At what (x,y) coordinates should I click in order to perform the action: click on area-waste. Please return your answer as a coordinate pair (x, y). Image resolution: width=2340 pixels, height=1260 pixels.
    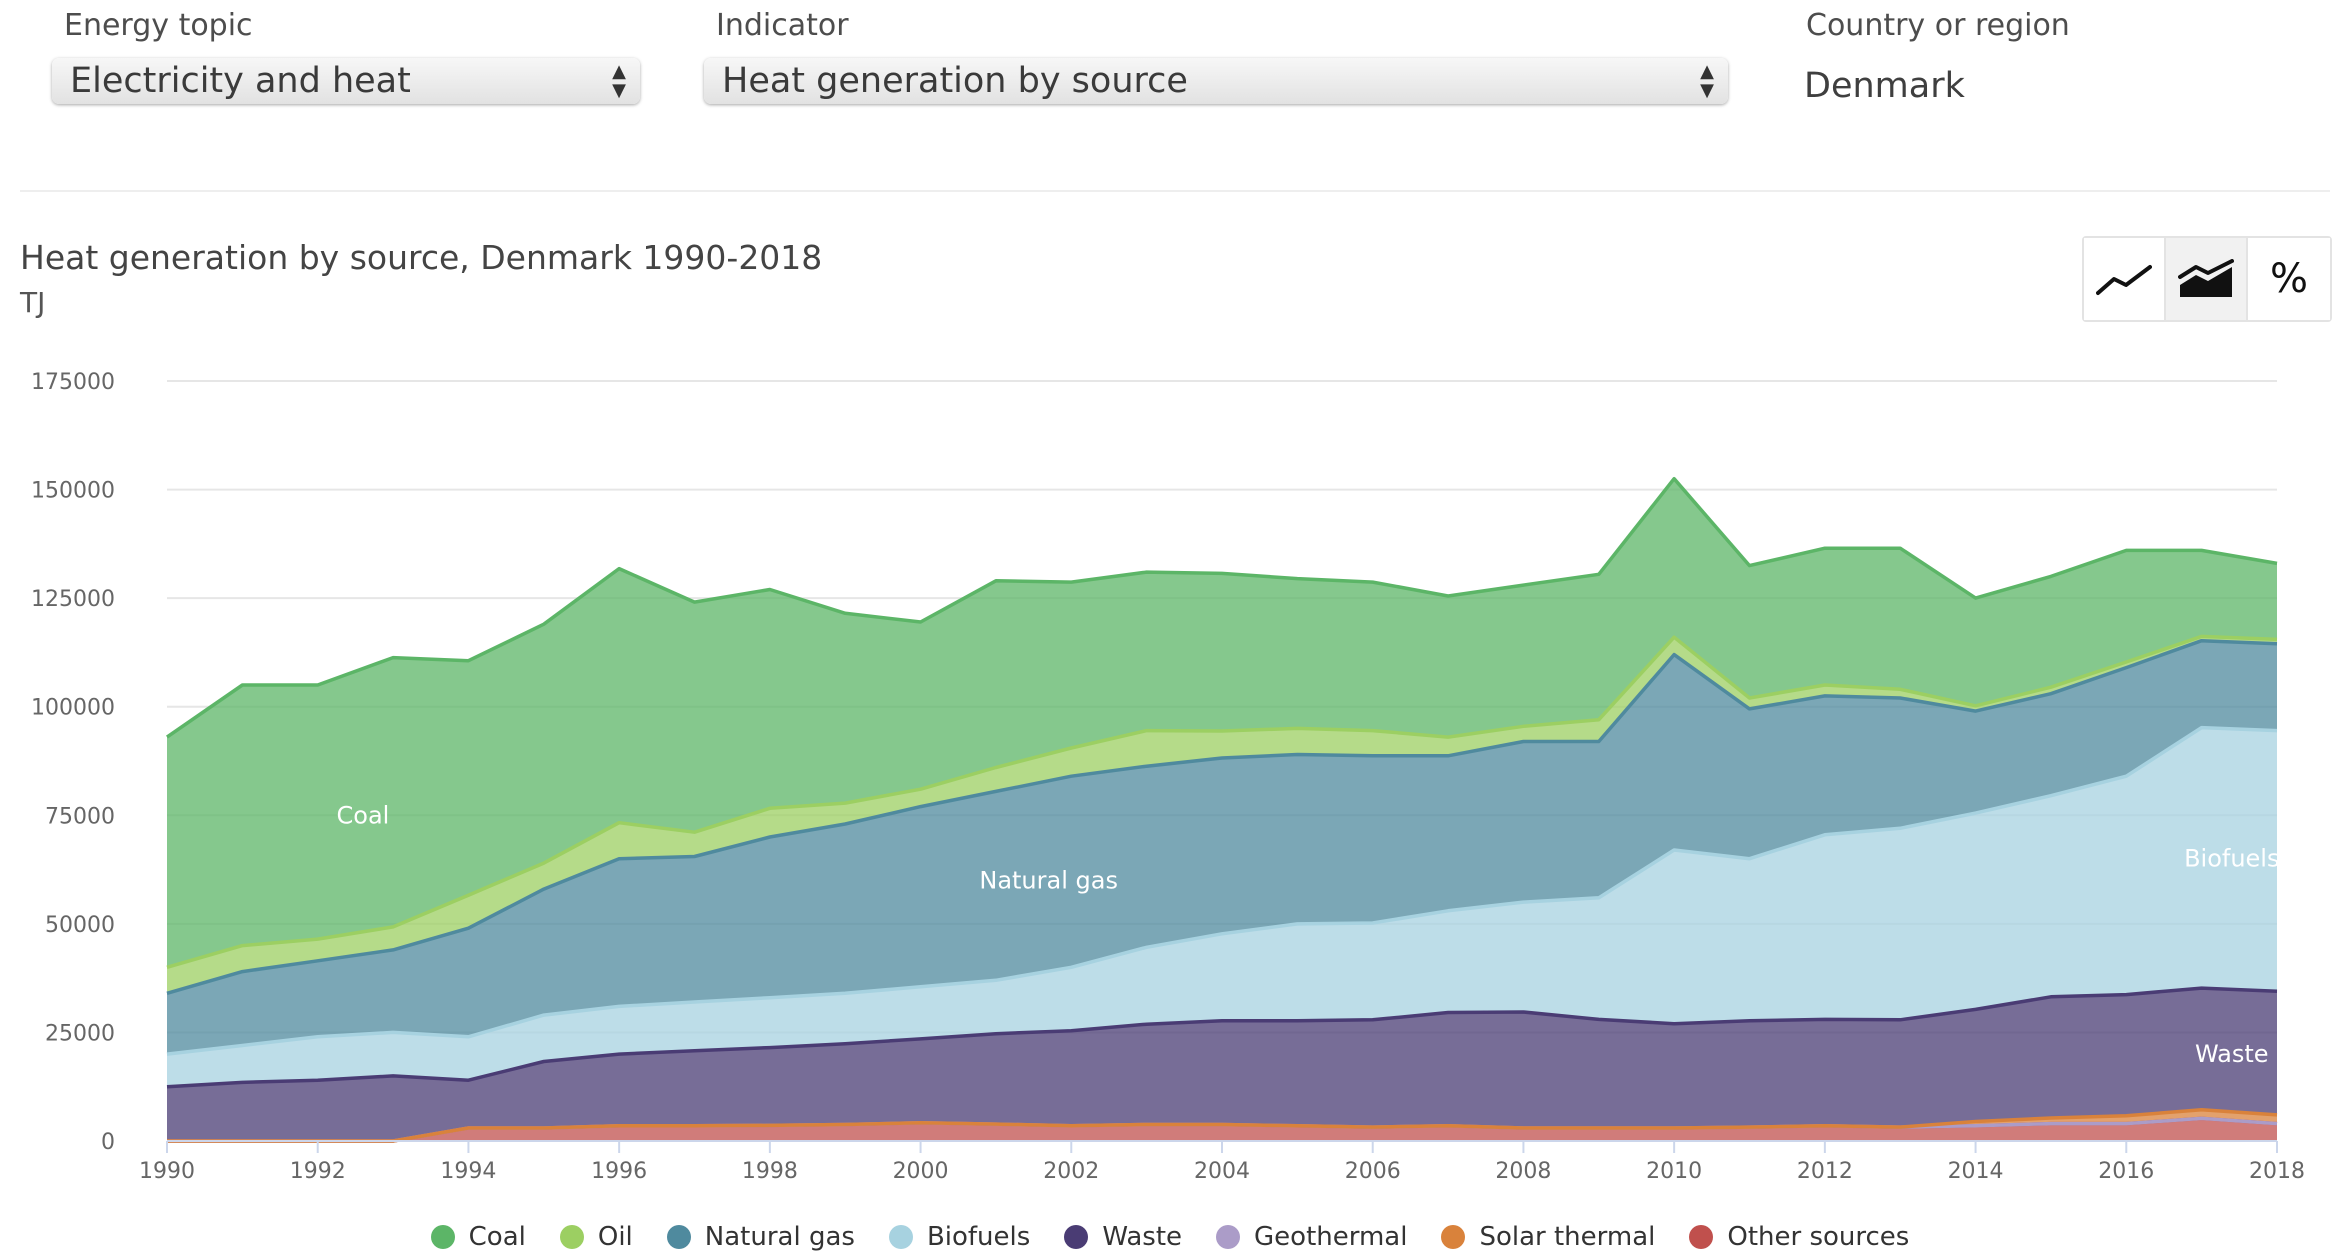
    Looking at the image, I should click on (1222, 1064).